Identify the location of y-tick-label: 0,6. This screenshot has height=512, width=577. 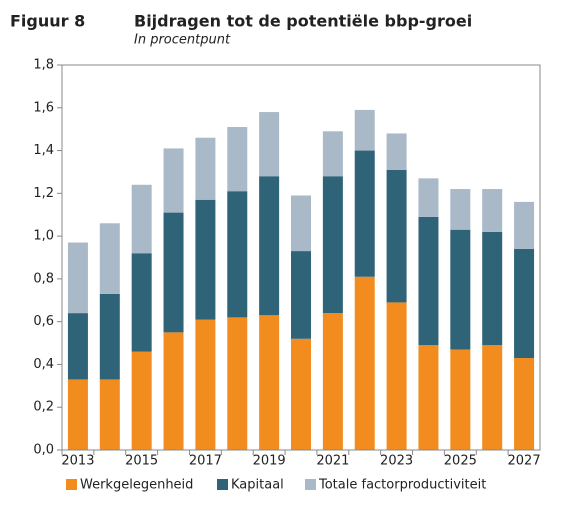
(43, 321).